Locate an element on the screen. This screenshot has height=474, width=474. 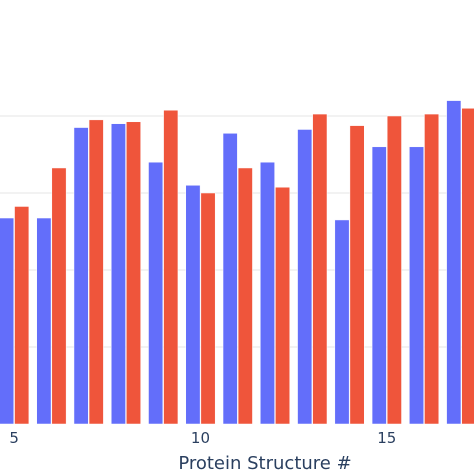
x-tick-label: 10 is located at coordinates (200, 438).